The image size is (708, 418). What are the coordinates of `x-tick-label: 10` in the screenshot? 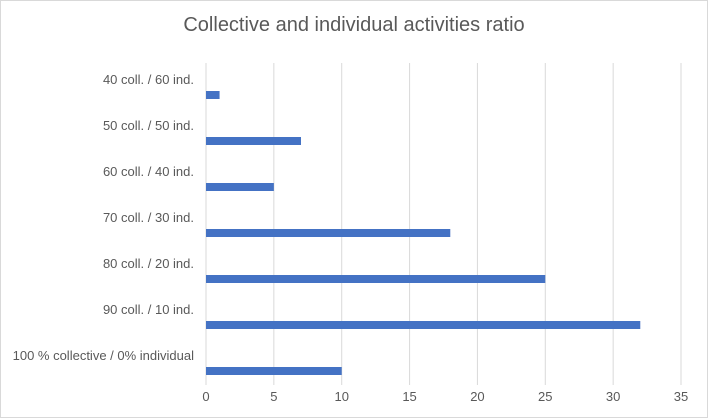 It's located at (341, 396).